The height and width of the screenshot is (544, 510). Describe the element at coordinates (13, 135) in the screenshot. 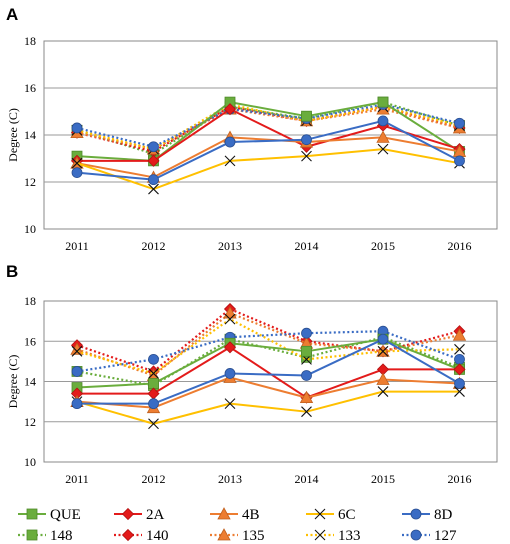

I see `y-axis-label: Degree (C)` at that location.